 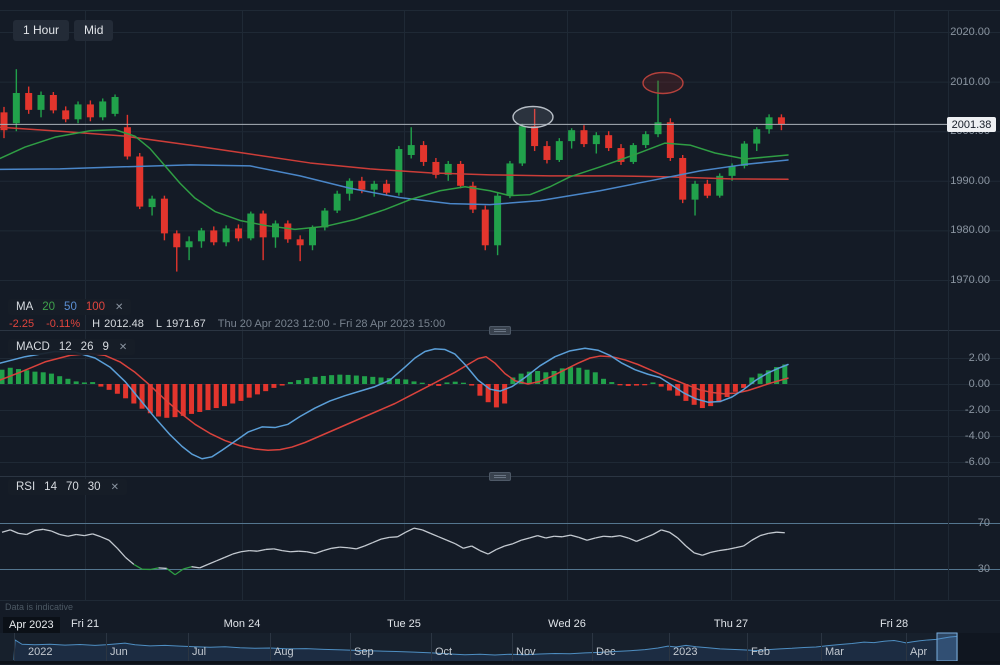 I want to click on rsi-close-icon: ✕, so click(x=114, y=487).